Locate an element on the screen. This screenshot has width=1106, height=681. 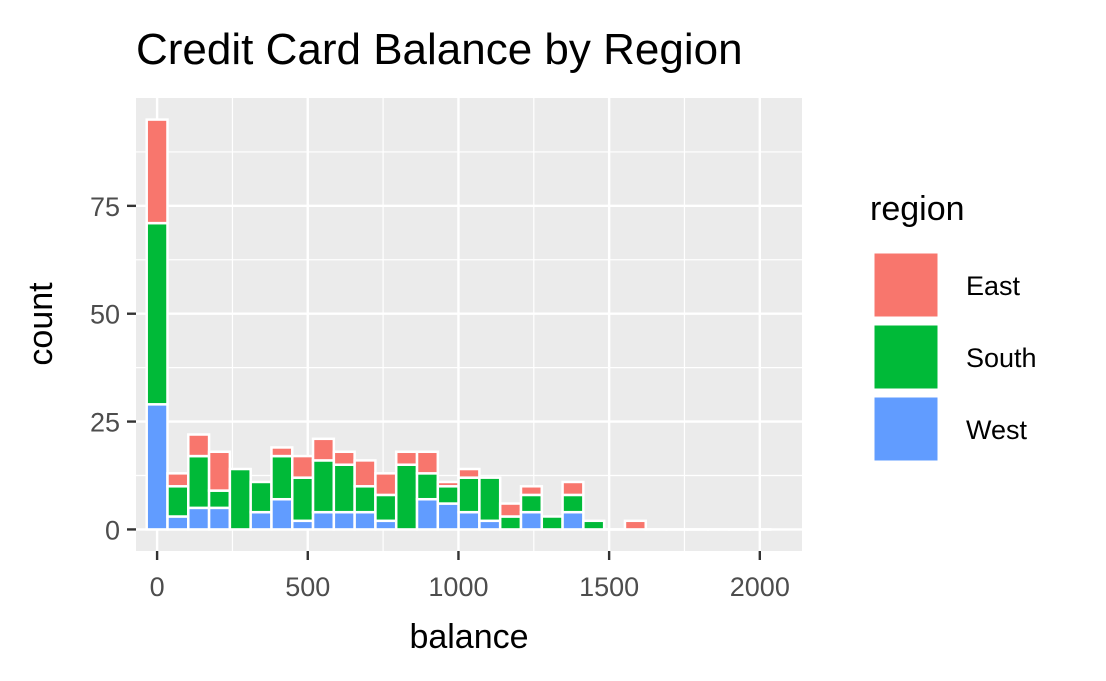
legend-key-west is located at coordinates (906, 429).